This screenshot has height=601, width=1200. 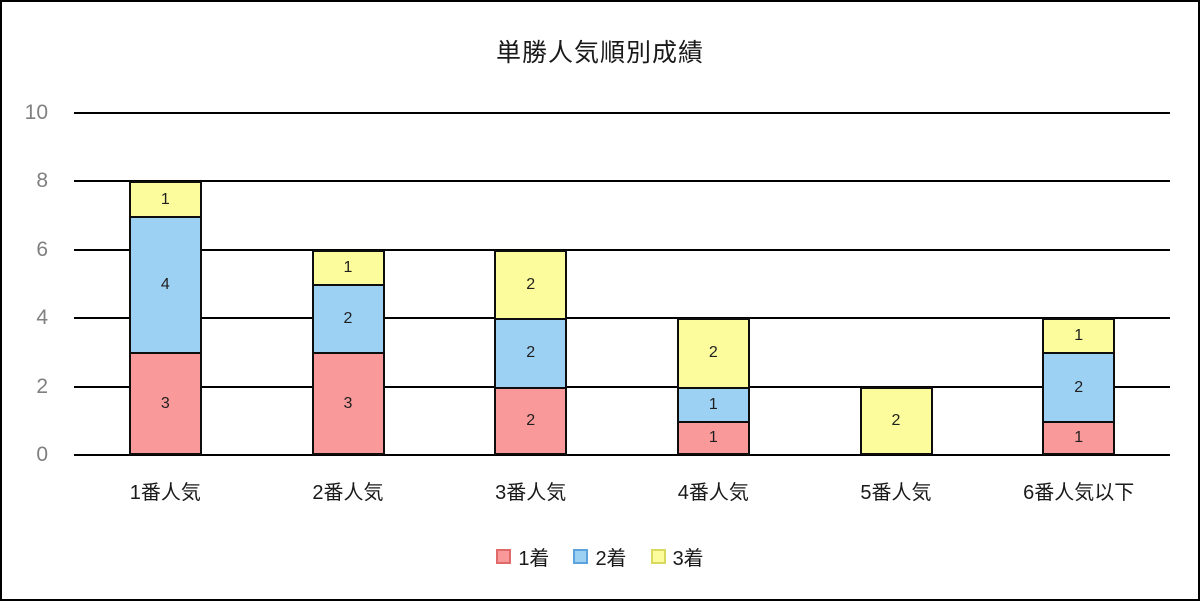 I want to click on legend: 1着 2着 3着, so click(x=600, y=556).